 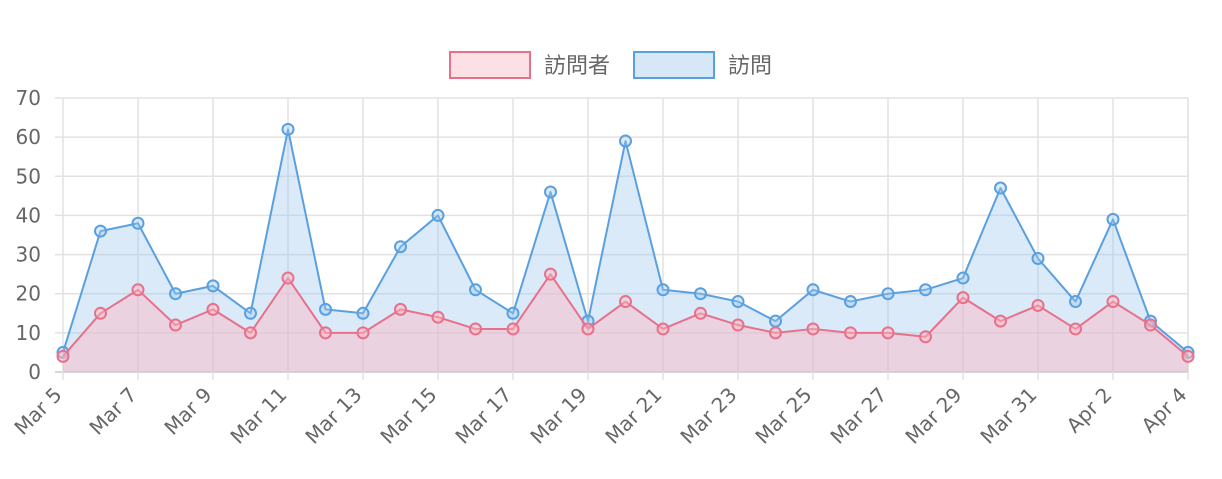 I want to click on x-tick-label: Mar 27, so click(x=858, y=416).